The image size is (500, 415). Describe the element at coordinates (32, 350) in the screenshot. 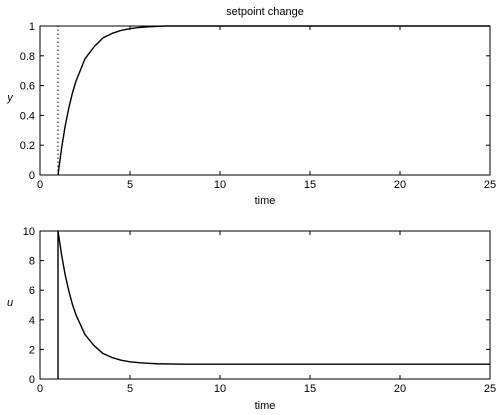

I see `y-tick-label: 2` at that location.